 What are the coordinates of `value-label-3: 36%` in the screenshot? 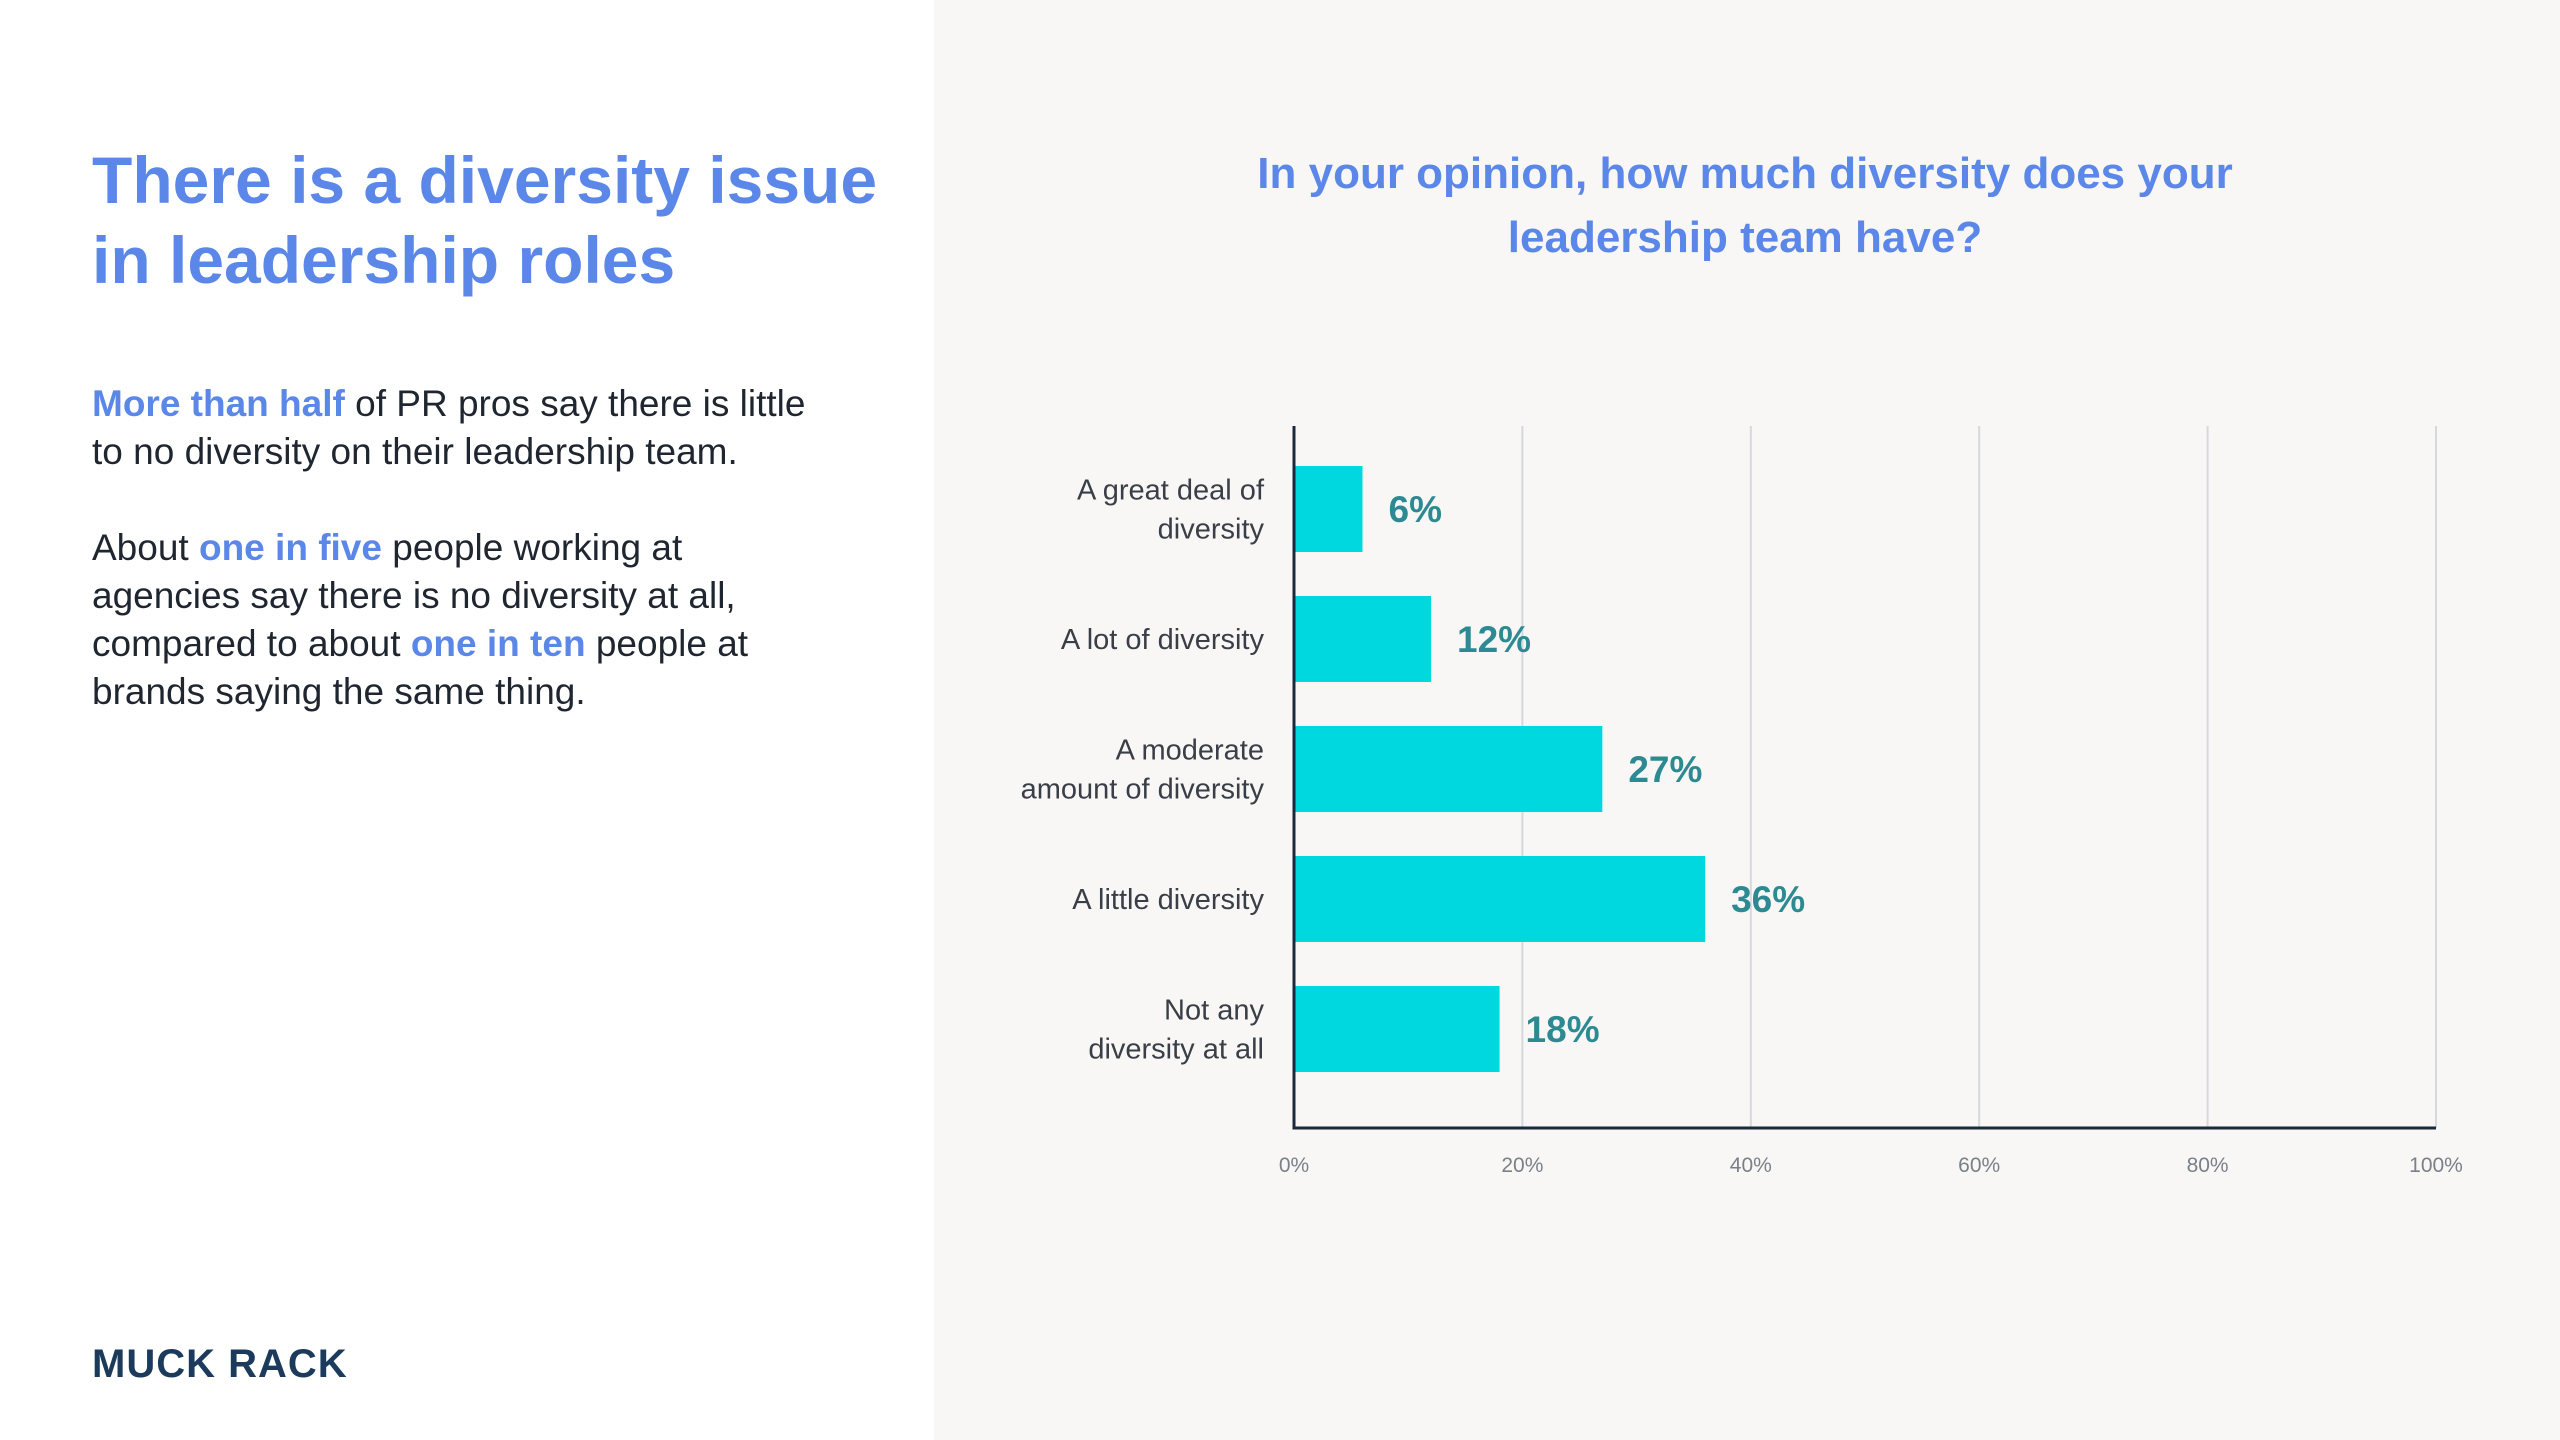 It's located at (1768, 899).